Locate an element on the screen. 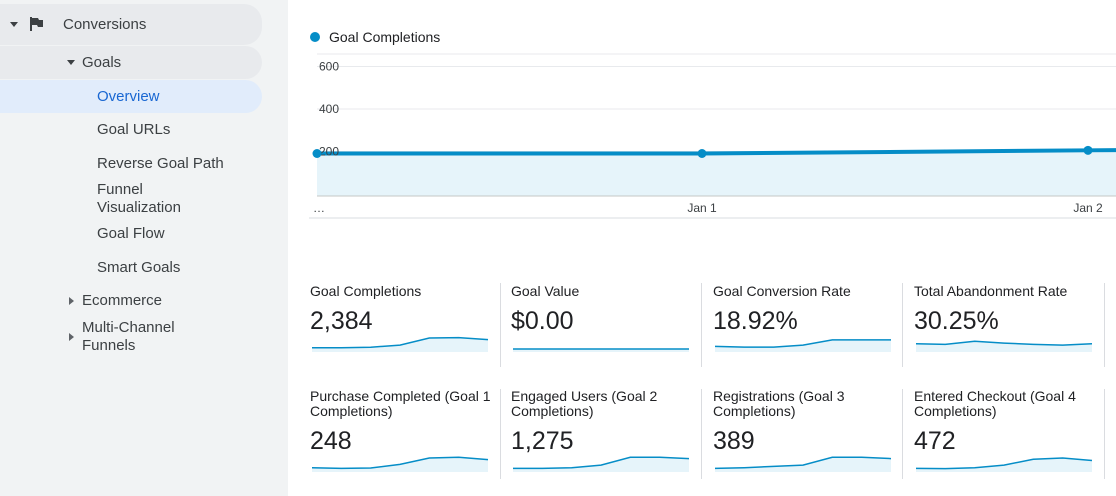 Image resolution: width=1116 pixels, height=496 pixels. metric-card: Entered Checkout (Goal 4 Completions) 472 is located at coordinates (1009, 434).